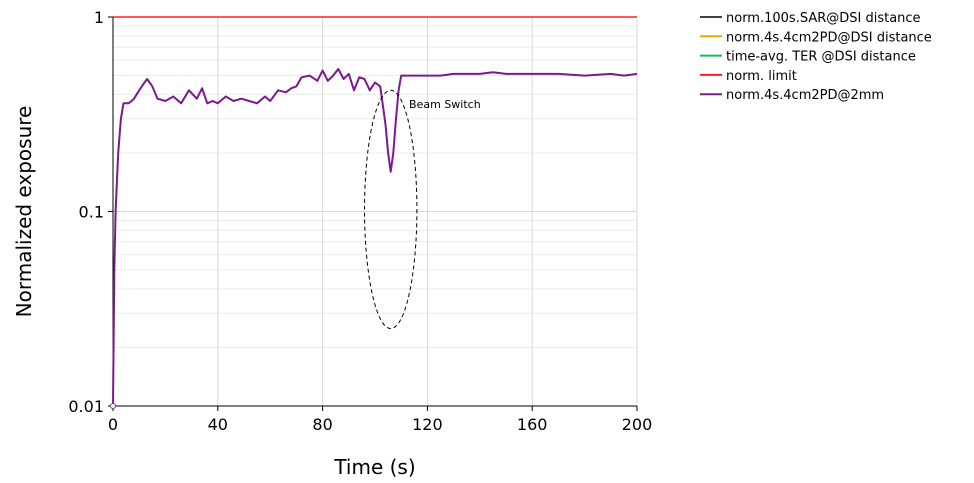 This screenshot has width=974, height=483. Describe the element at coordinates (91, 212) in the screenshot. I see `y-tick-label: 0.1` at that location.